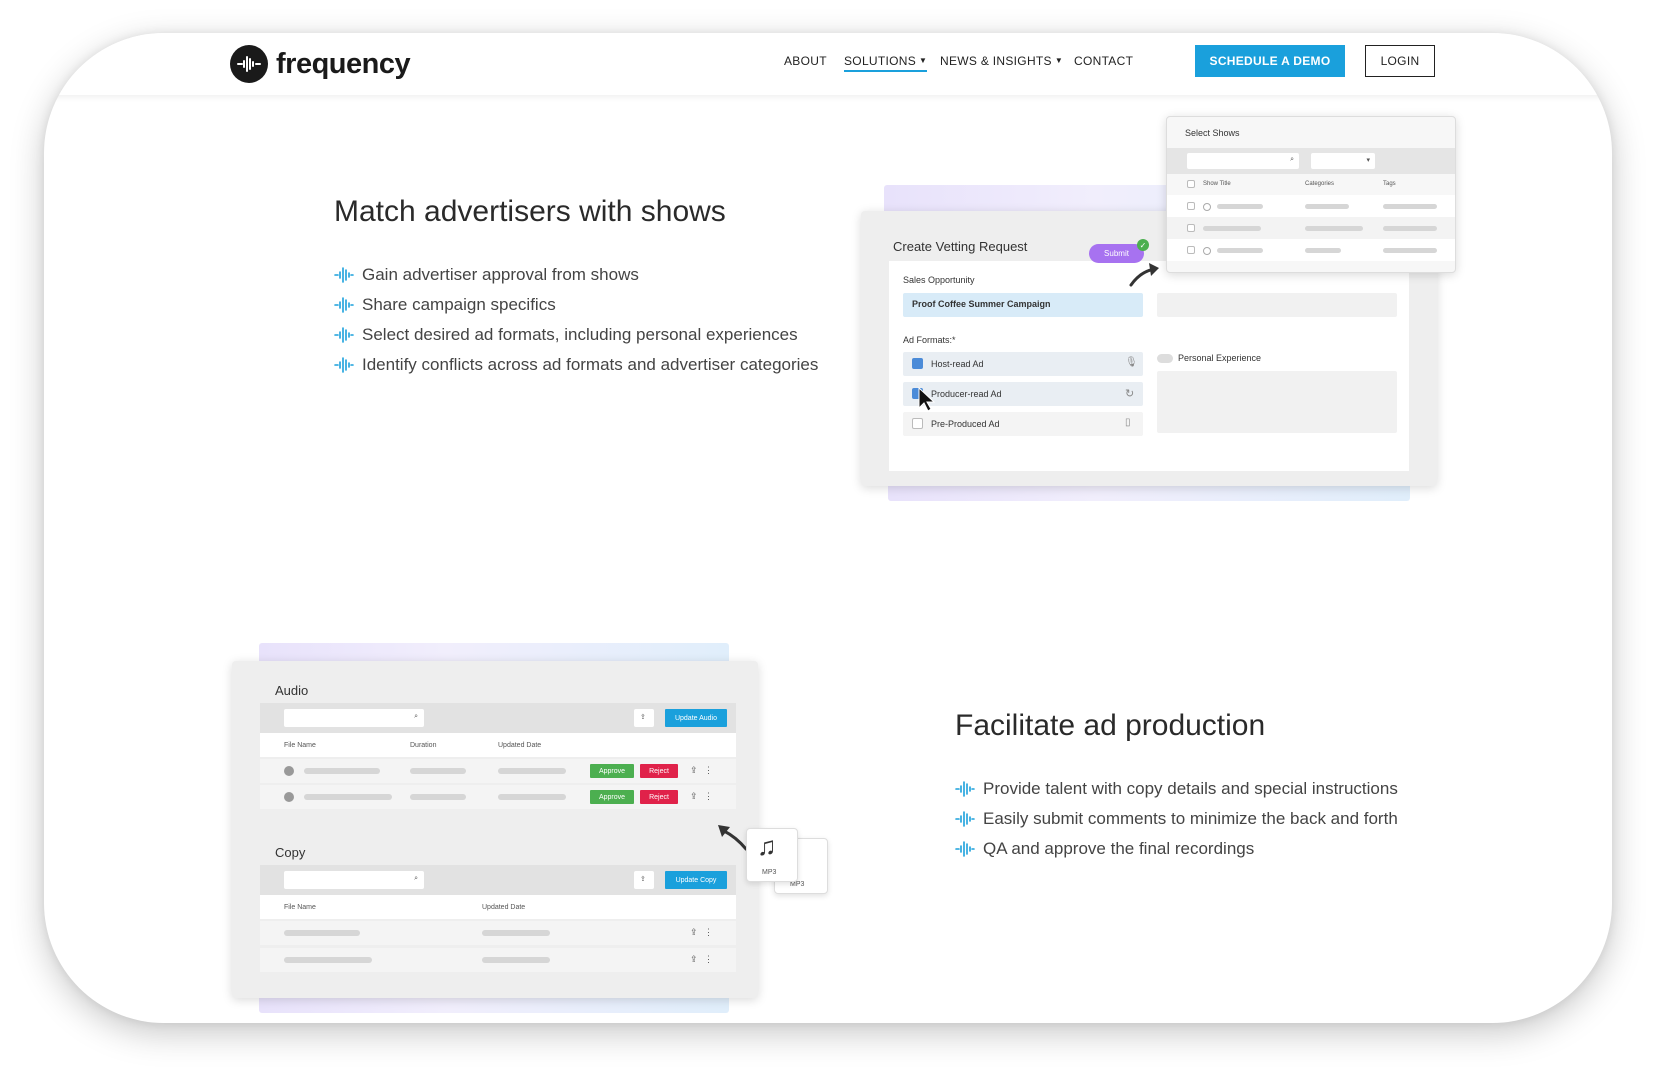  I want to click on update-audio-button: Update Audio, so click(696, 718).